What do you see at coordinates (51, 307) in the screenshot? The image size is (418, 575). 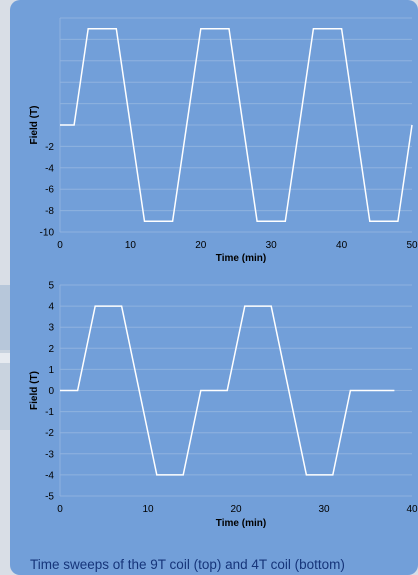 I see `y-tick-label: 4` at bounding box center [51, 307].